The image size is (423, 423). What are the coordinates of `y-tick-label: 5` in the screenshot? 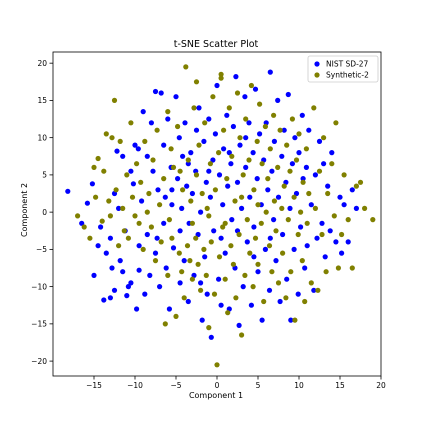 It's located at (44, 175).